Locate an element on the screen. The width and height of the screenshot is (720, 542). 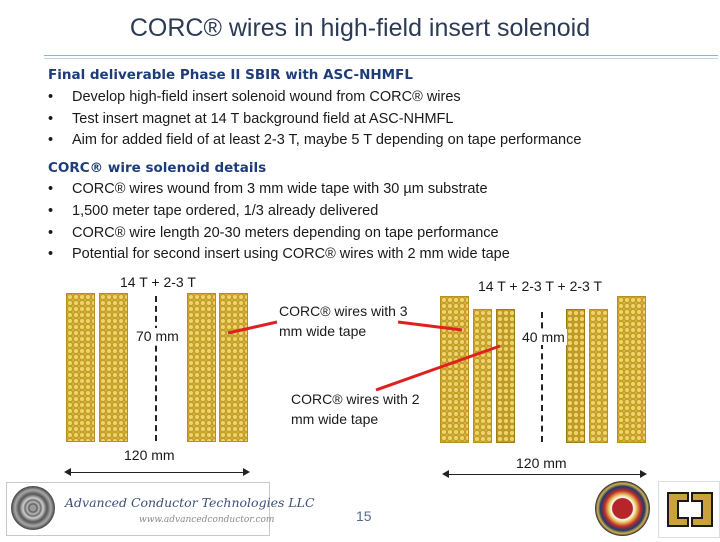
title-divider-secondary is located at coordinates (381, 58).